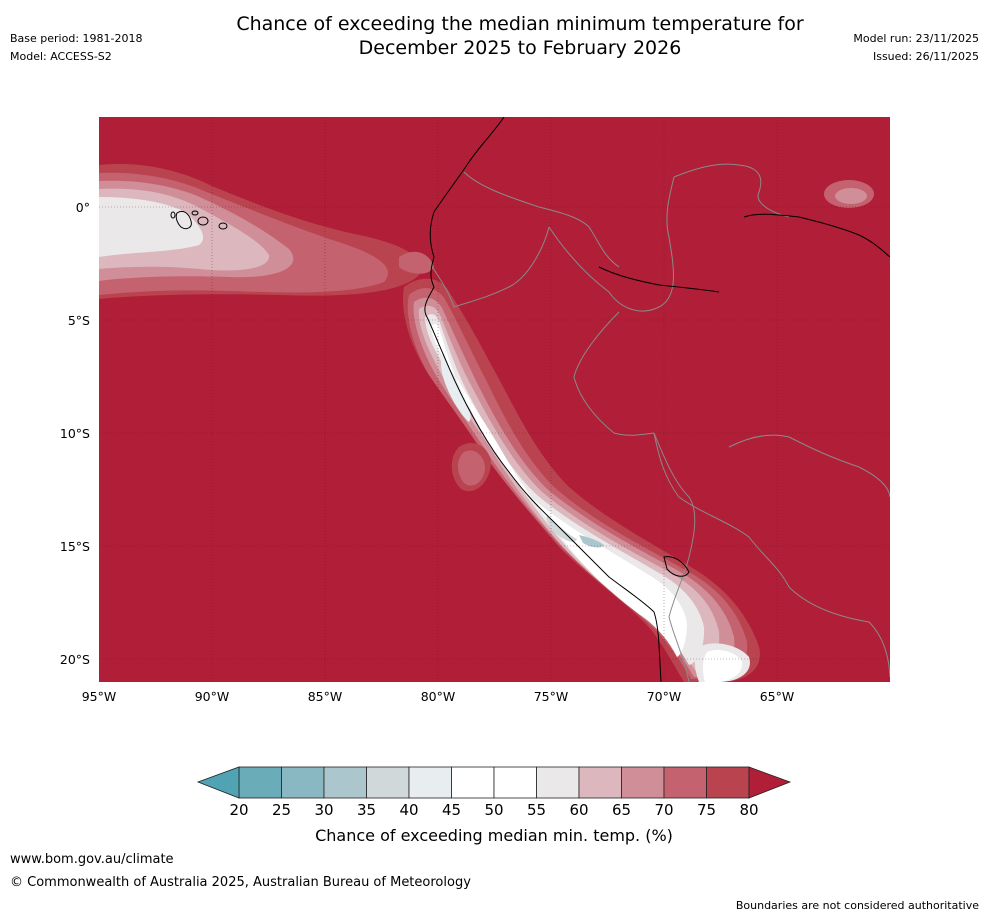 The height and width of the screenshot is (919, 988). I want to click on meta-right: Model run: 23/11/2025 Issued: 26/11/2025, so click(916, 48).